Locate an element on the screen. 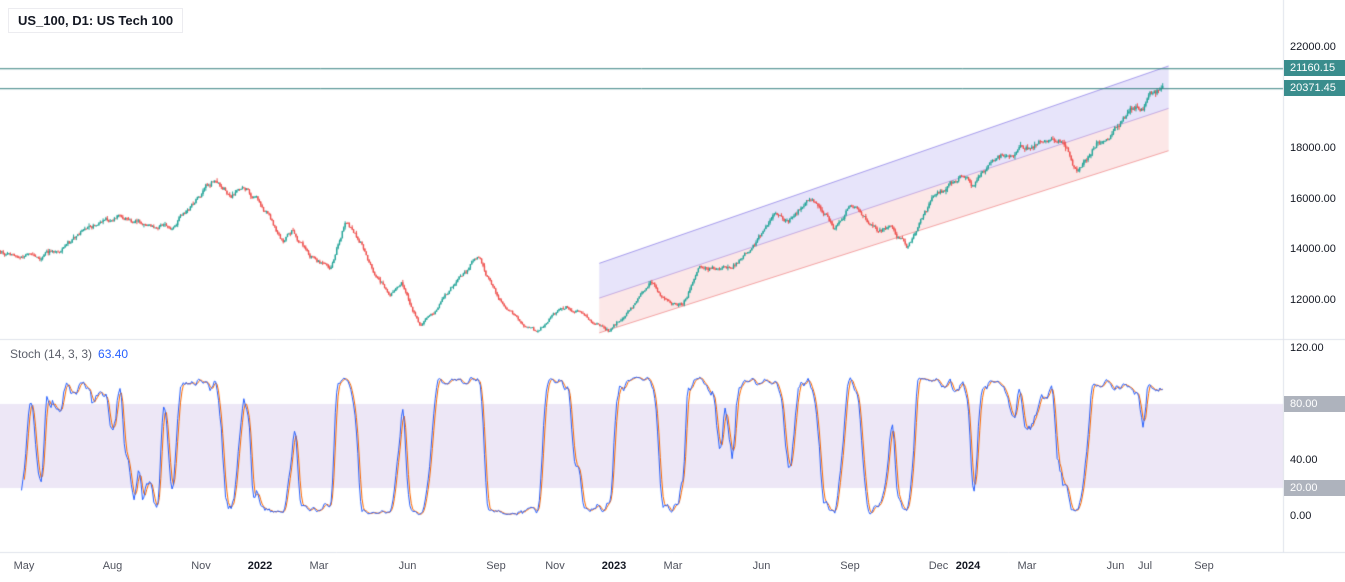 The image size is (1345, 582). price-tick-label: 22000.00 is located at coordinates (1313, 47).